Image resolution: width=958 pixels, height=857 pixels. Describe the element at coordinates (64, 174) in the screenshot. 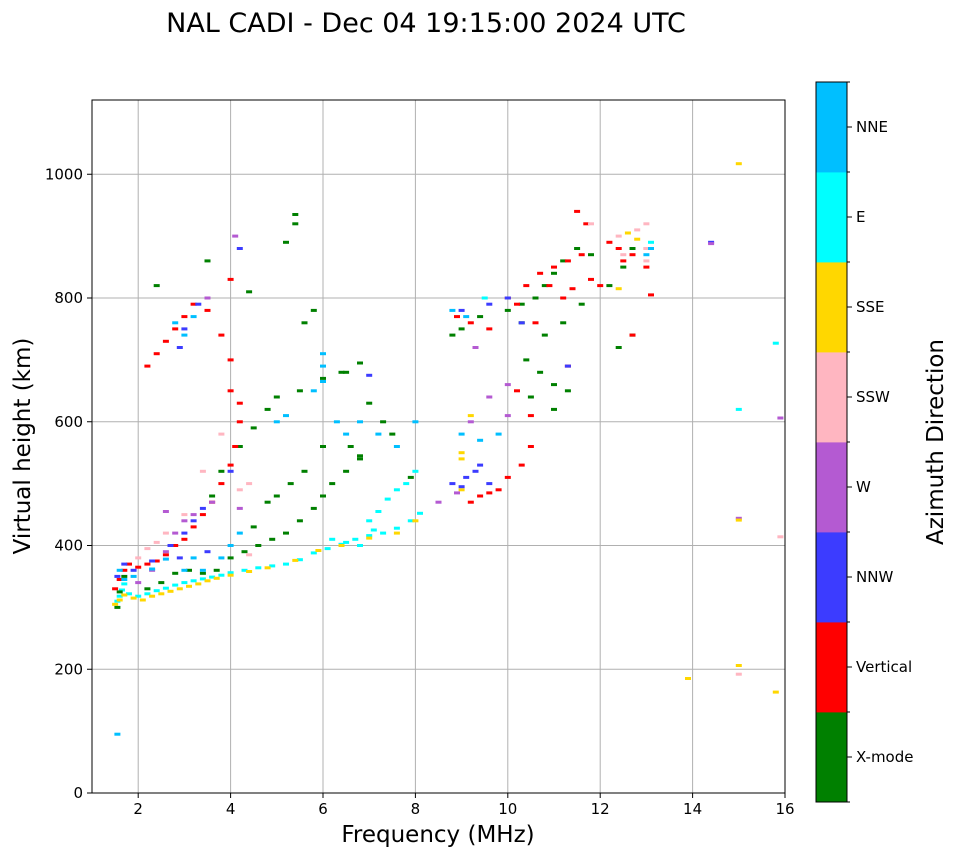

I see `y-tick-label: 1000` at that location.